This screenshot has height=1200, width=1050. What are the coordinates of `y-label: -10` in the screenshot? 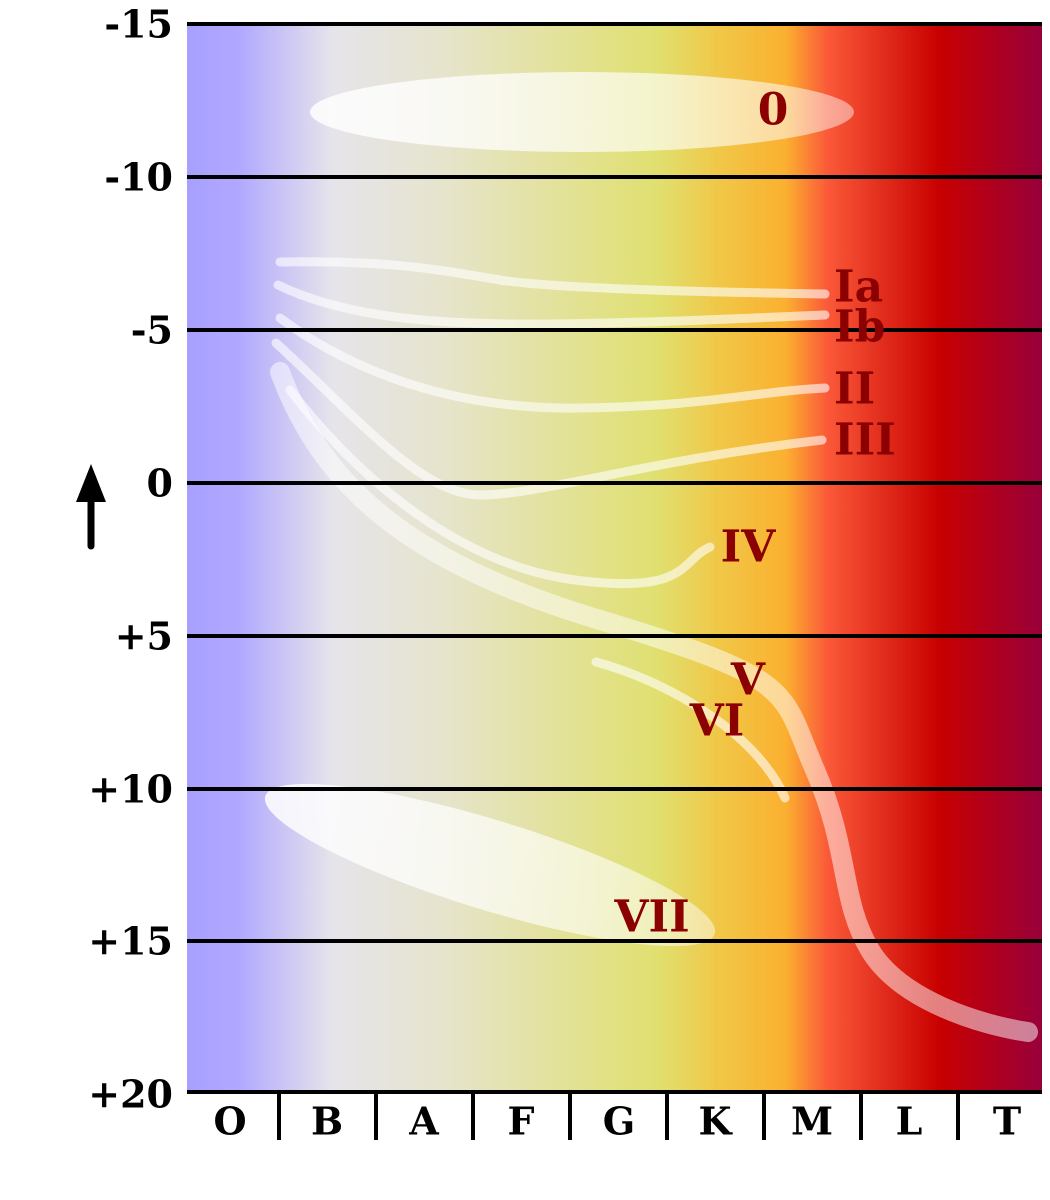 It's located at (138, 177).